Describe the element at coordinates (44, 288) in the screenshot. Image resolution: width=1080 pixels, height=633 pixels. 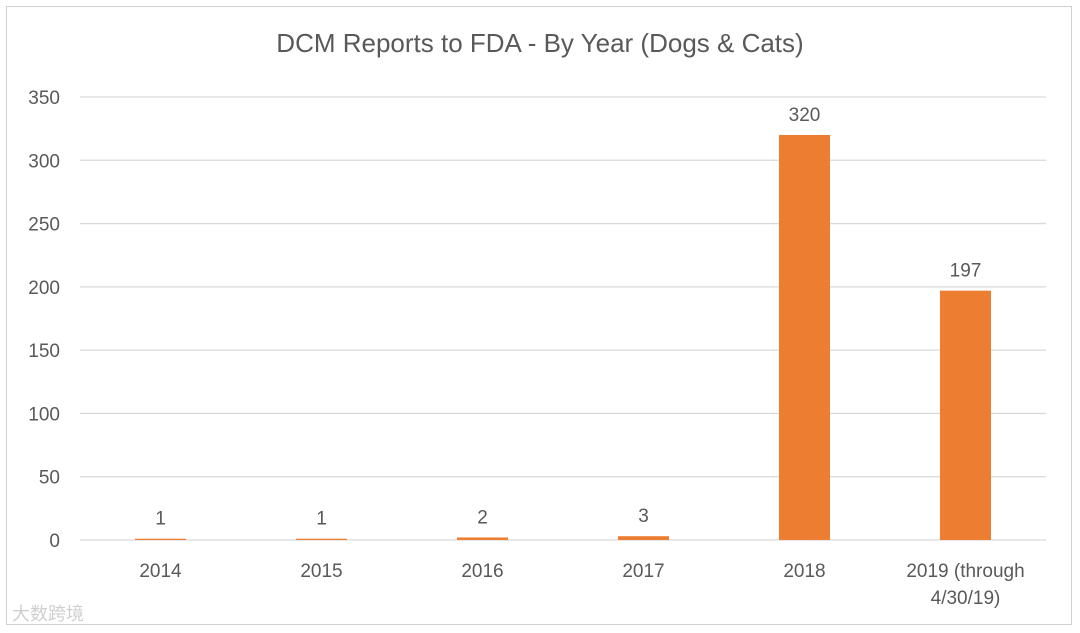
I see `y-tick-label-200: 200` at that location.